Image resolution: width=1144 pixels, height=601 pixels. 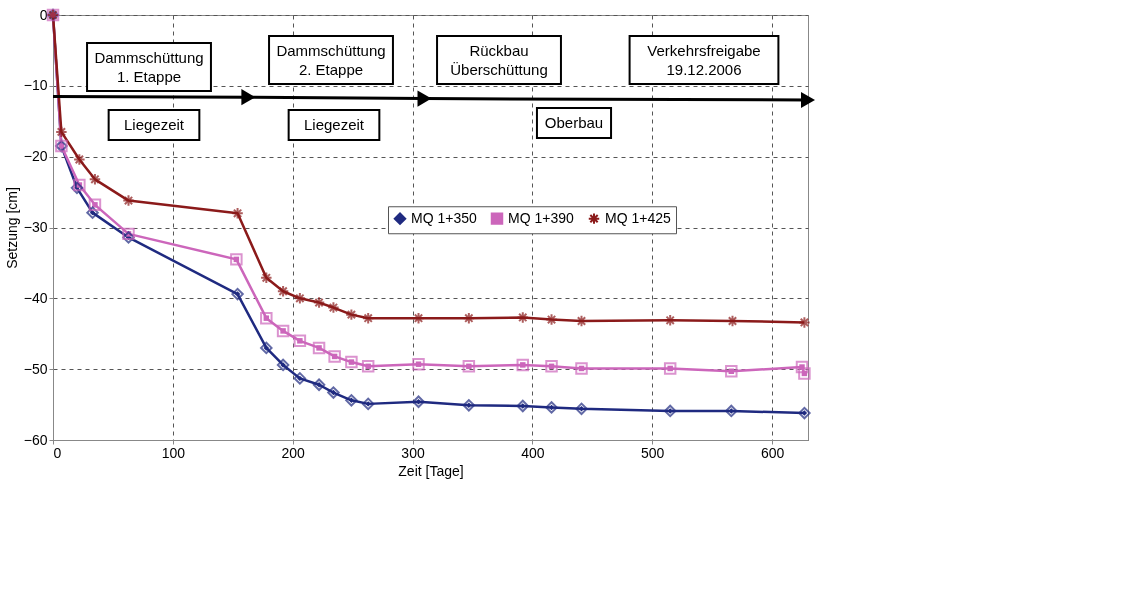 I want to click on y-tick-label: −30, so click(x=35, y=227).